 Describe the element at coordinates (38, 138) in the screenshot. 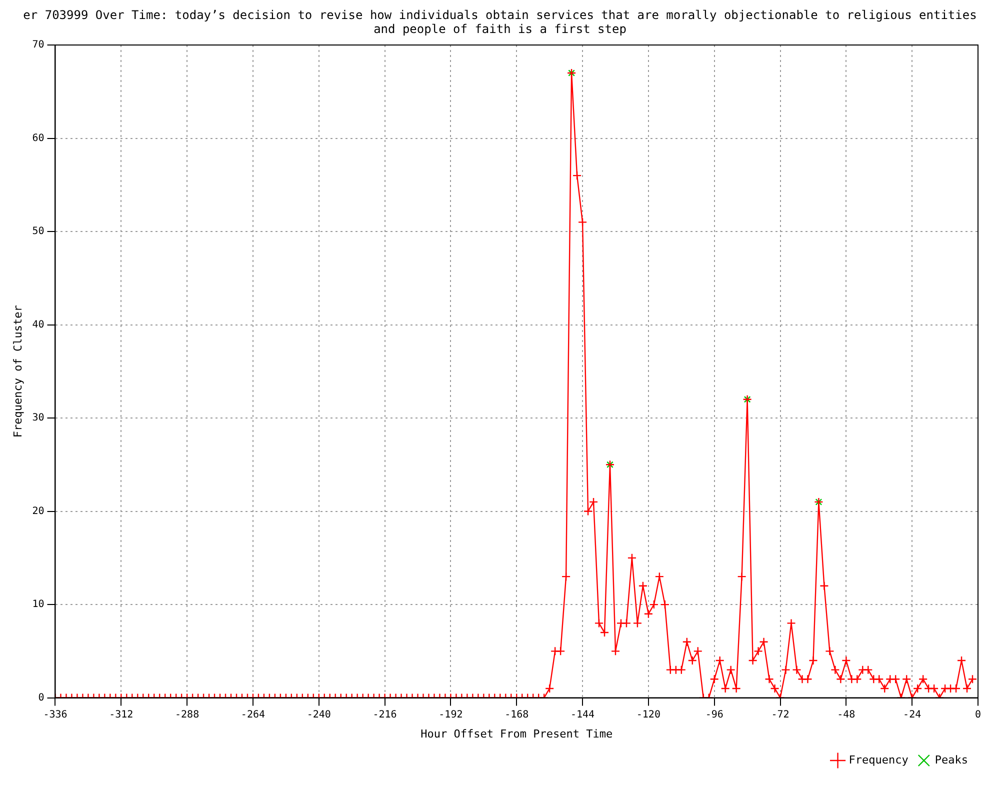

I see `y-tick-label: 60` at that location.